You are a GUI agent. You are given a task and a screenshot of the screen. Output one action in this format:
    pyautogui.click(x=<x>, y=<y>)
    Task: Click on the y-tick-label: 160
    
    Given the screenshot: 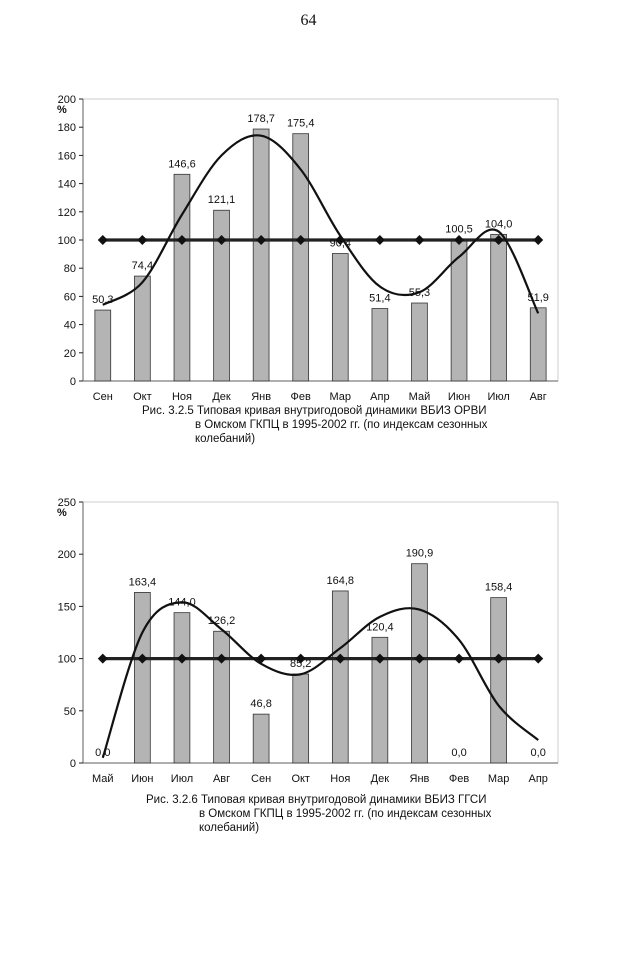 What is the action you would take?
    pyautogui.click(x=67, y=156)
    